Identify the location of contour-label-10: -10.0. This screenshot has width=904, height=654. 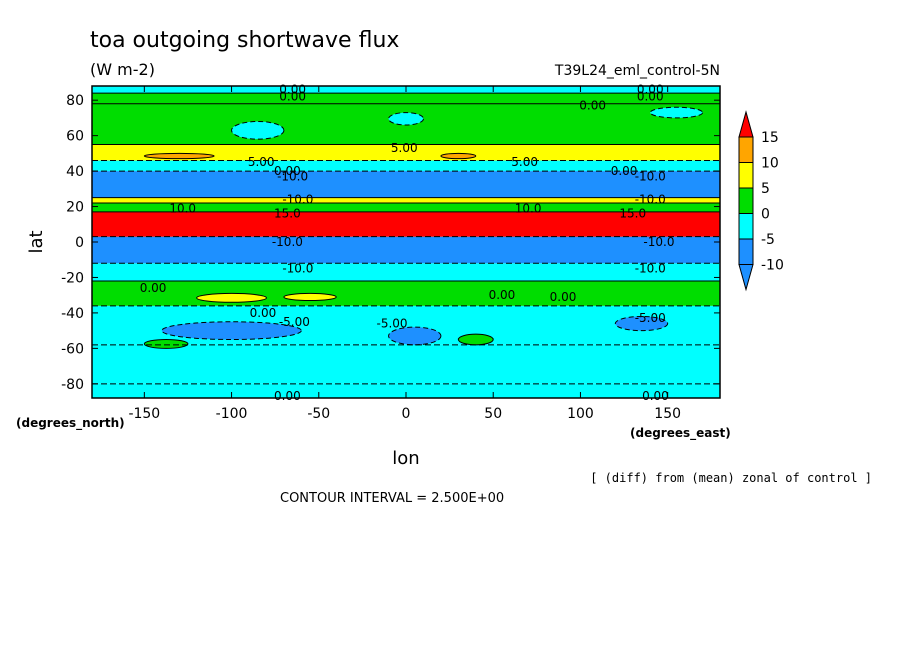
(292, 176).